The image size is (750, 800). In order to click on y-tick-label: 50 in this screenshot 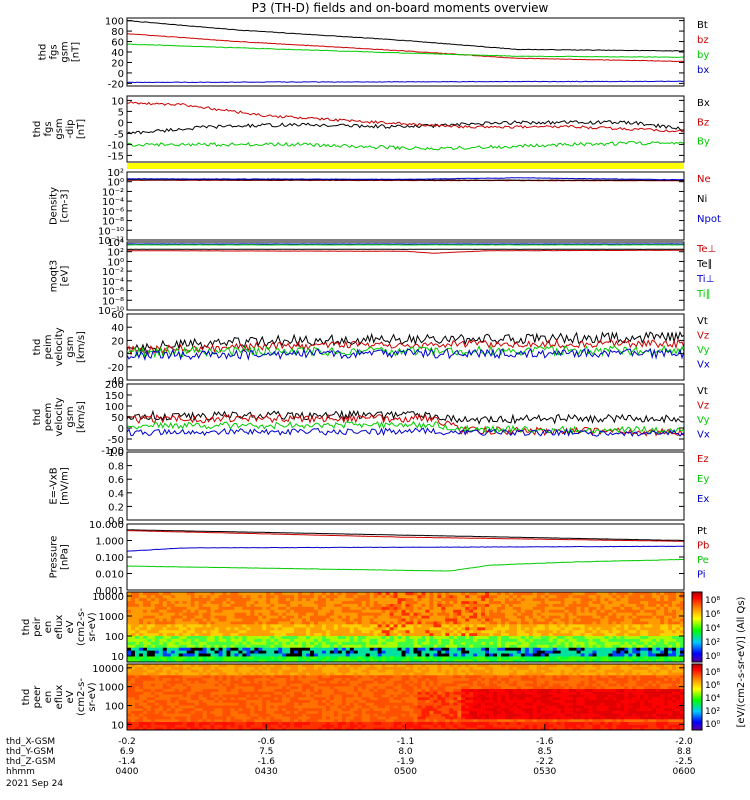, I will do `click(117, 418)`.